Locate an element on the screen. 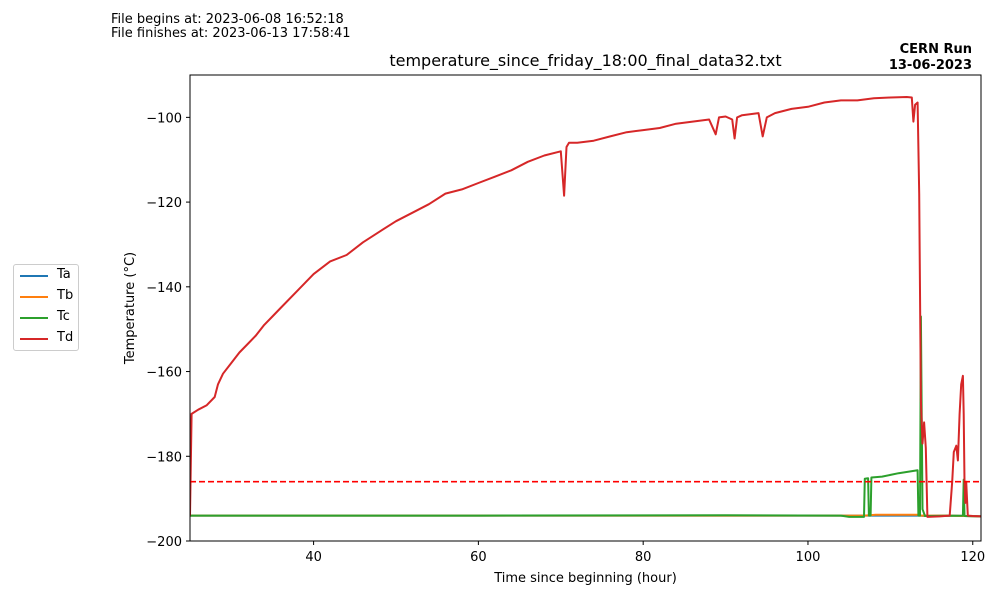  y-tick-label--120: −120 is located at coordinates (164, 203).